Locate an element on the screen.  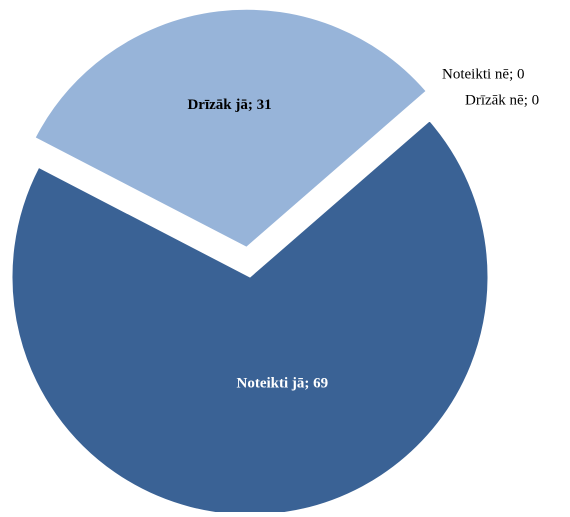
slice-label: Drīzāk jā; 31 is located at coordinates (229, 105).